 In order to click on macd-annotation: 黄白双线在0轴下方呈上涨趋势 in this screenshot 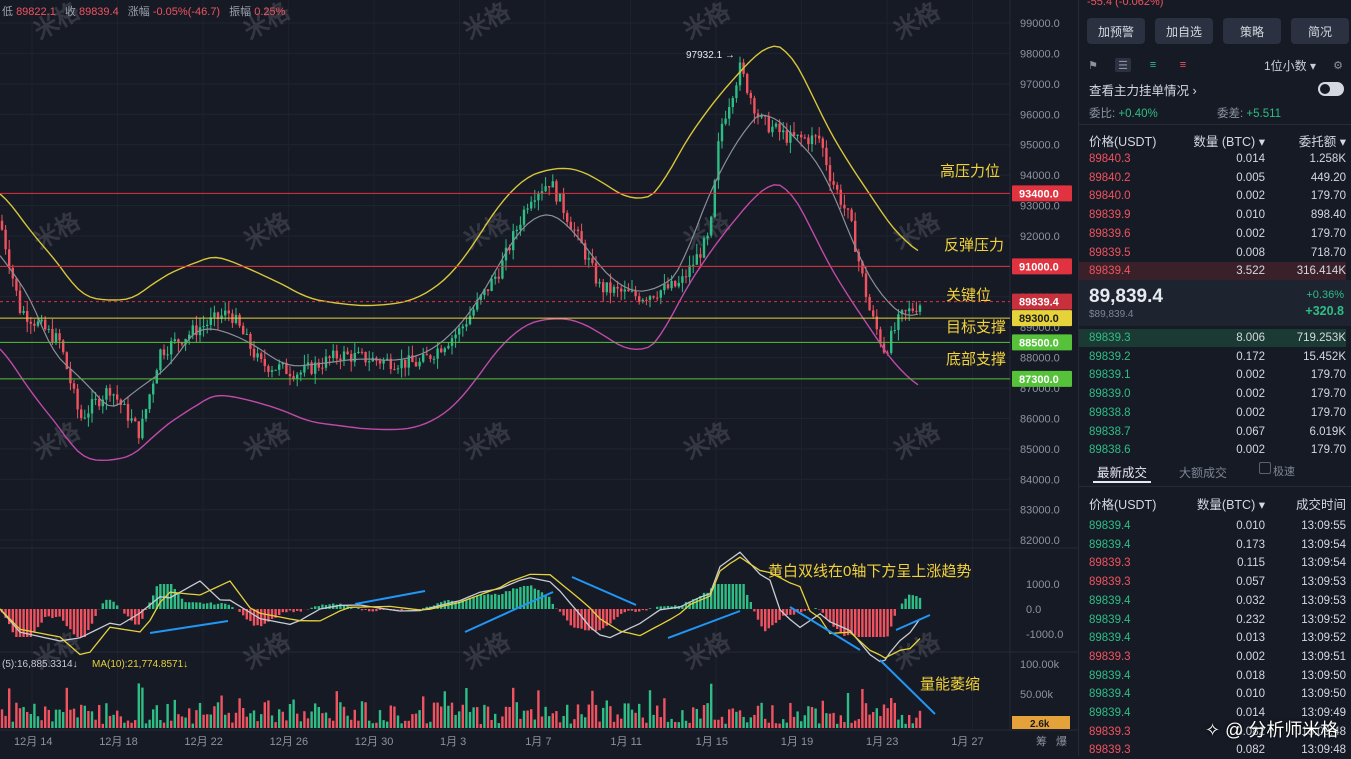, I will do `click(869, 570)`.